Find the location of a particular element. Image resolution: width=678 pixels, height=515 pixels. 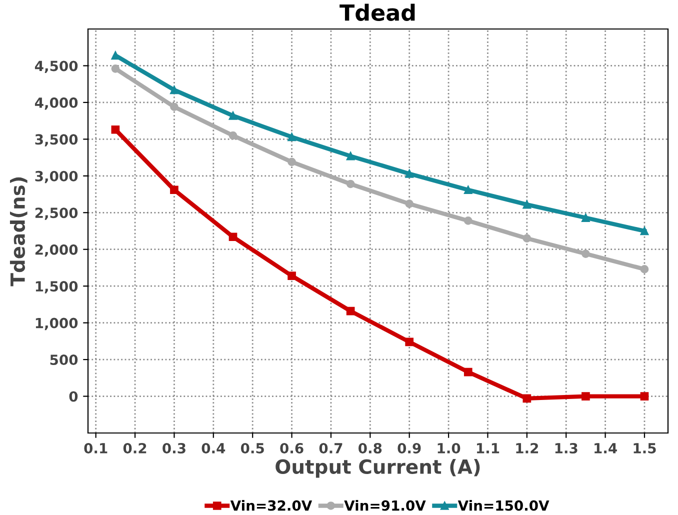

legend-label: Vin=150.0V is located at coordinates (504, 505).